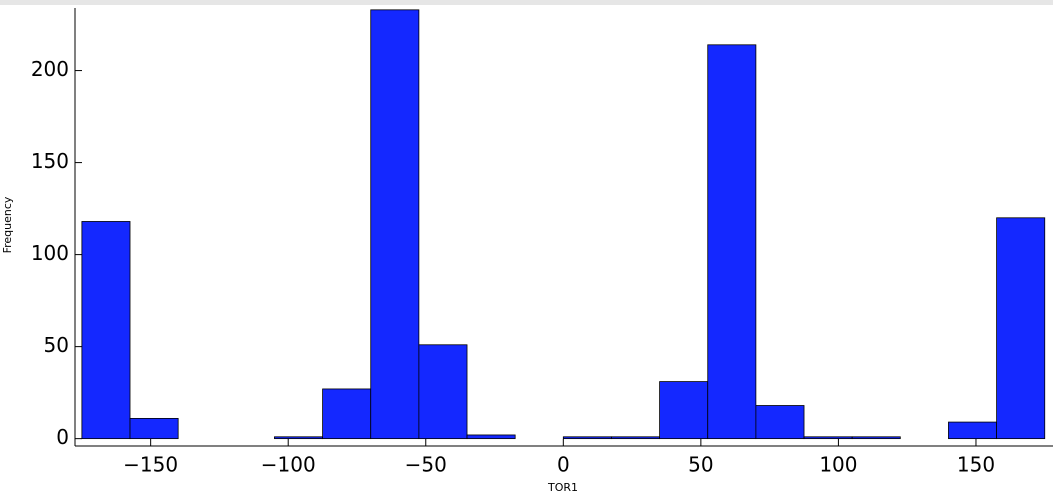  I want to click on x-axis-title: TOR1, so click(562, 487).